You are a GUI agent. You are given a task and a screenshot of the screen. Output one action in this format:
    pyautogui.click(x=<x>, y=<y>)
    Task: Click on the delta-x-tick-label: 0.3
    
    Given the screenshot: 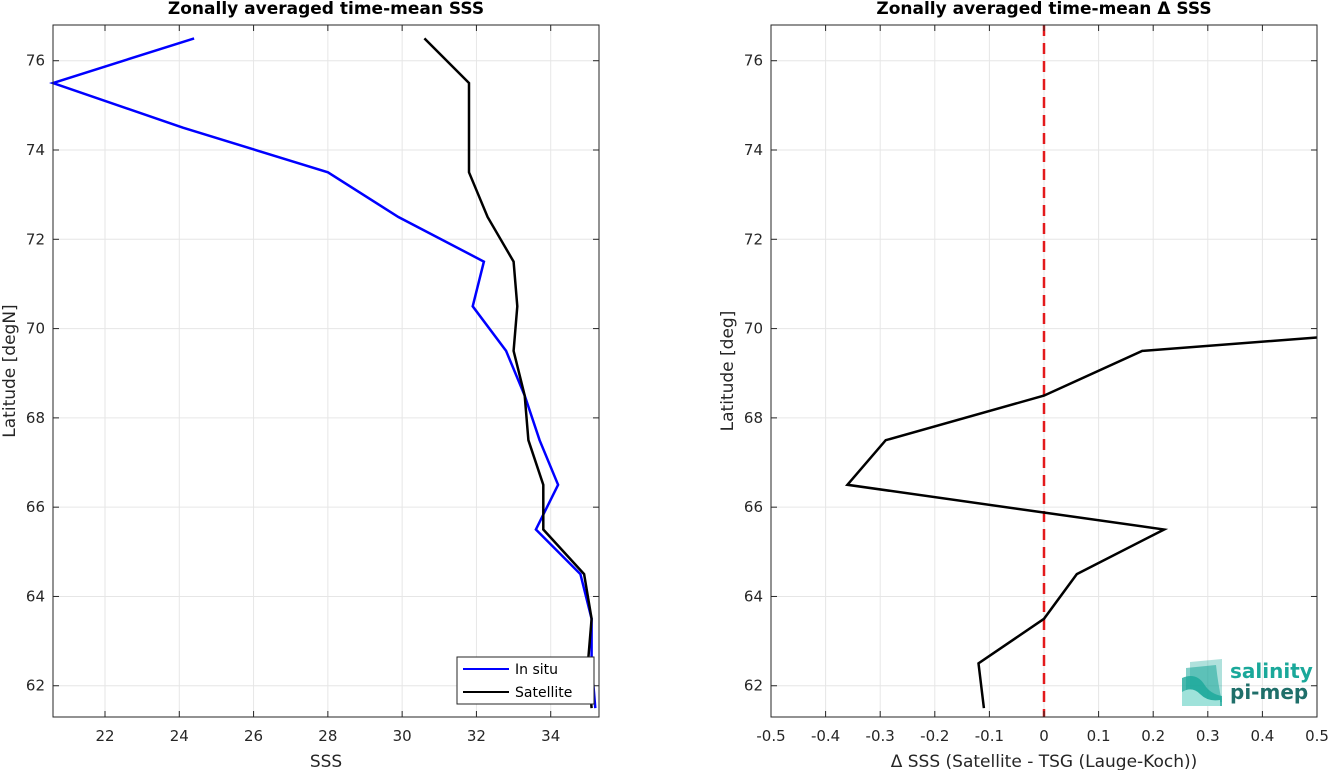 What is the action you would take?
    pyautogui.click(x=1208, y=736)
    